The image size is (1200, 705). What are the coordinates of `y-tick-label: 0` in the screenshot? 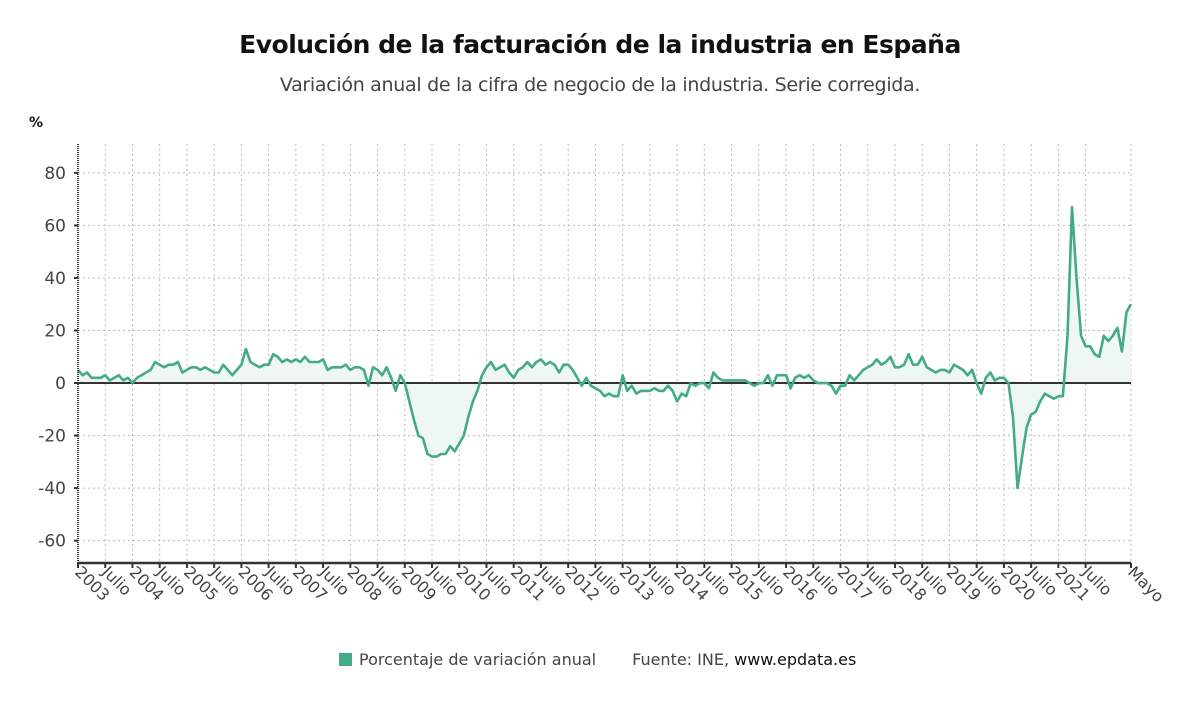 It's located at (60, 384).